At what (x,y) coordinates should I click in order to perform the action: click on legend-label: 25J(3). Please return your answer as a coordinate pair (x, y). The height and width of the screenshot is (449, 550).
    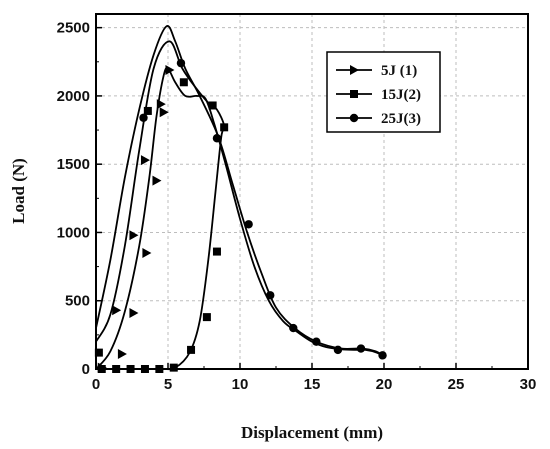
    Looking at the image, I should click on (401, 119).